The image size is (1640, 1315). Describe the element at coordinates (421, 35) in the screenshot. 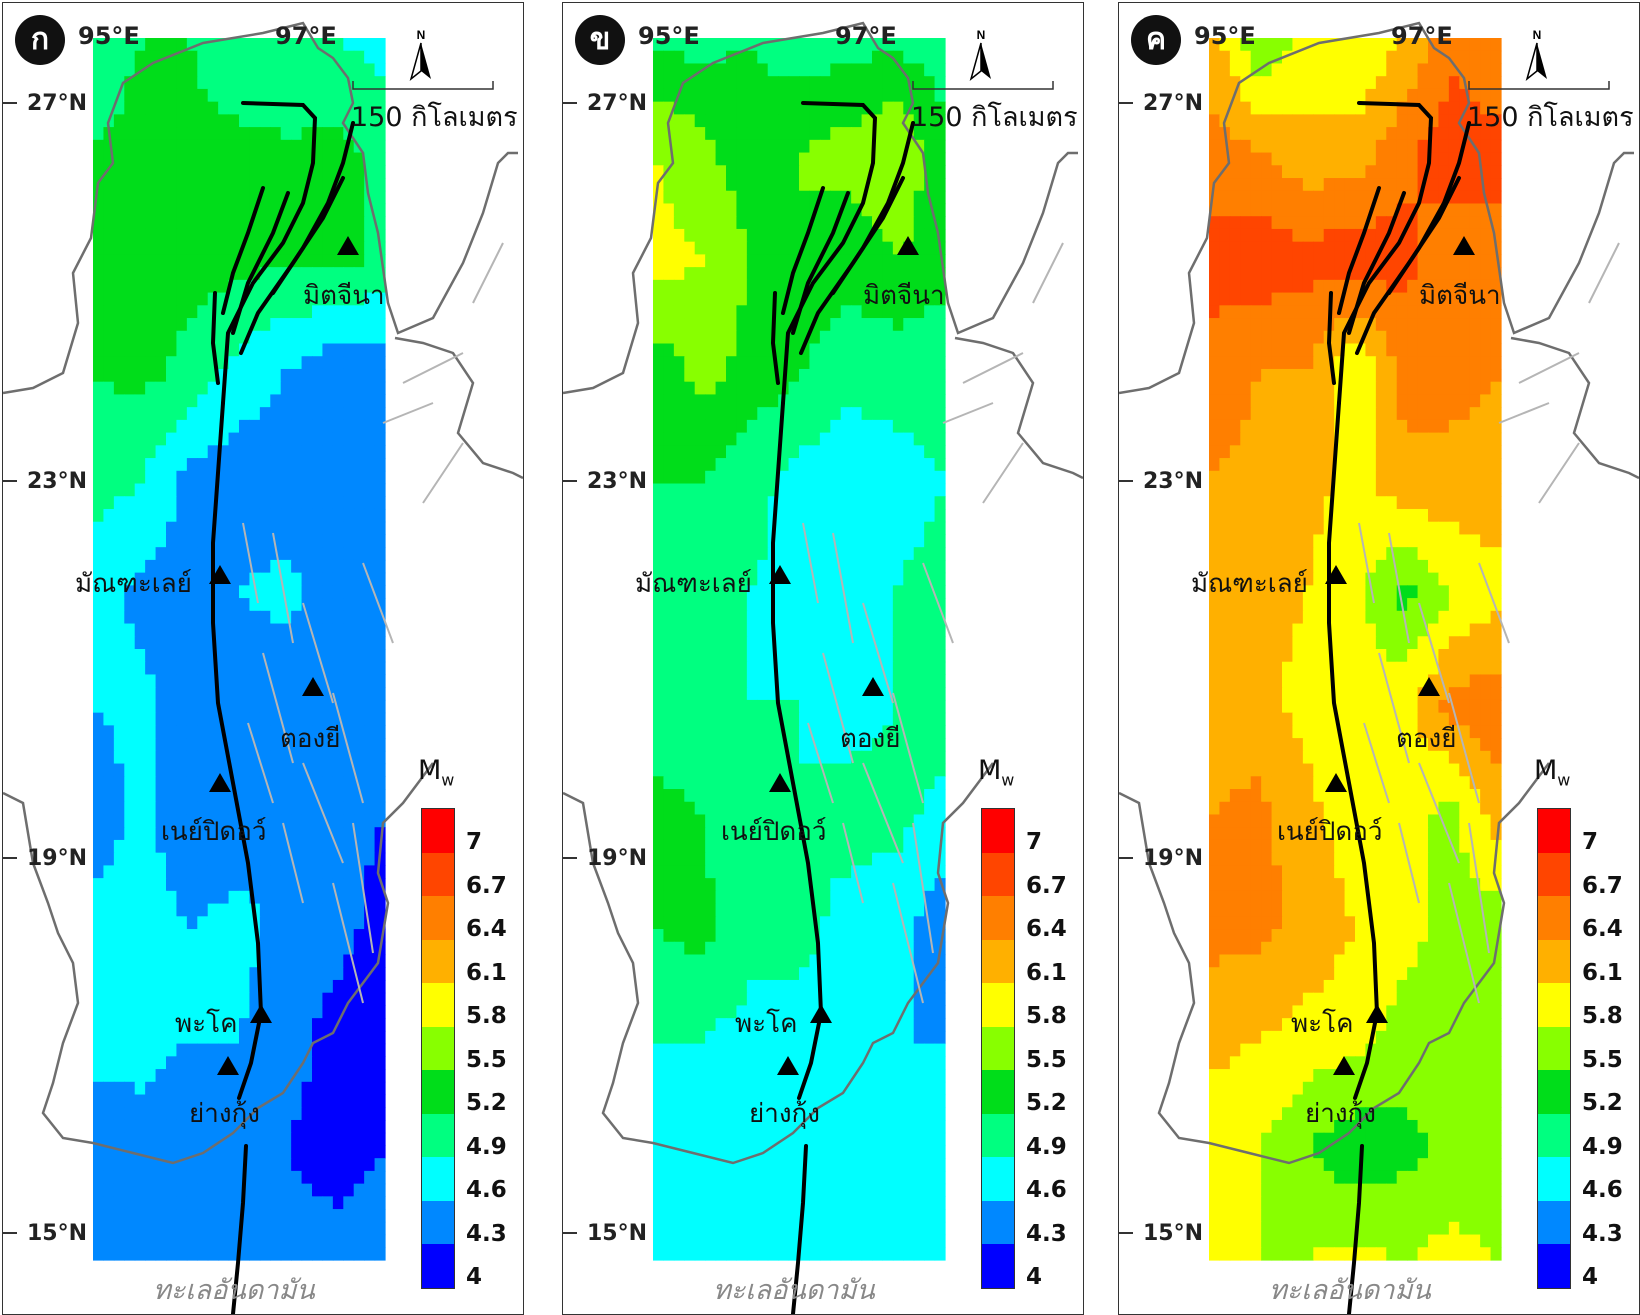

I see `svg-text: N` at that location.